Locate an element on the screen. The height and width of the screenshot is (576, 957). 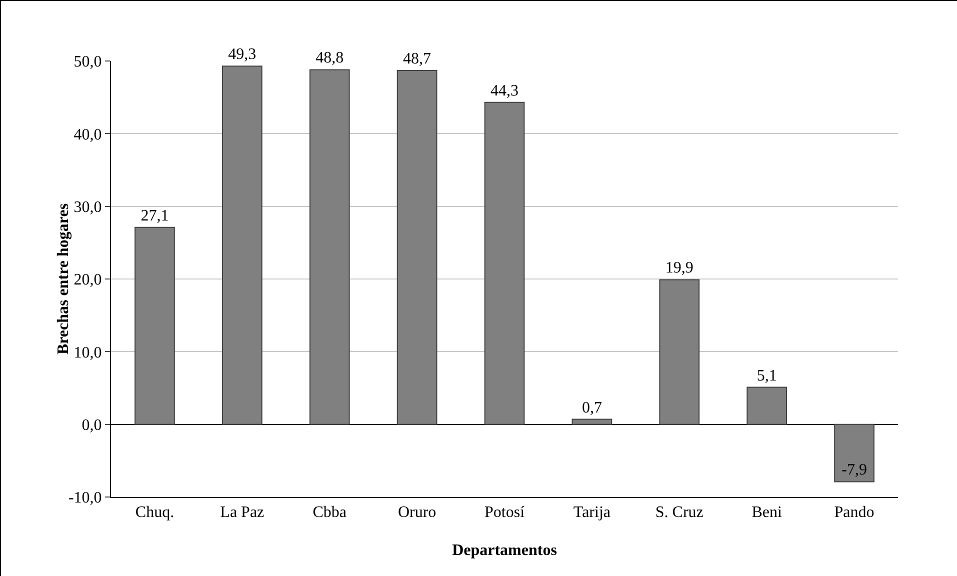
x-tick-label: S. Cruz is located at coordinates (679, 513).